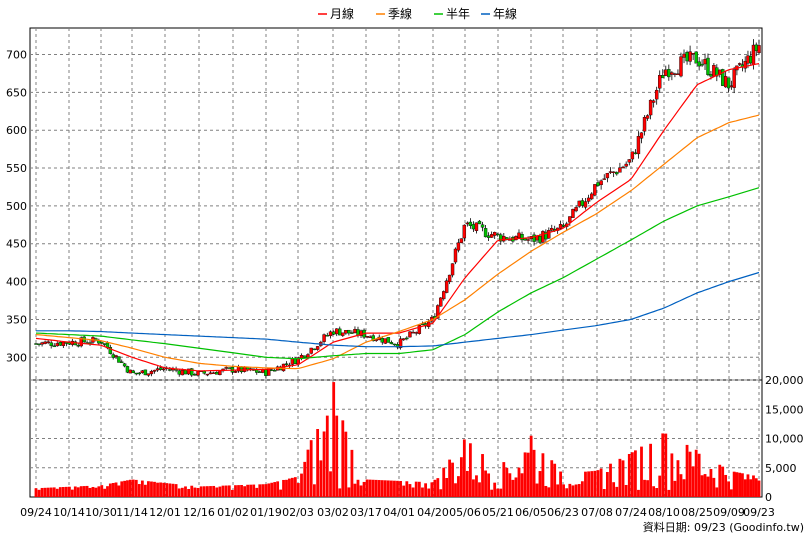 This screenshot has height=540, width=808. What do you see at coordinates (16, 92) in the screenshot?
I see `price-tick-label: 650` at bounding box center [16, 92].